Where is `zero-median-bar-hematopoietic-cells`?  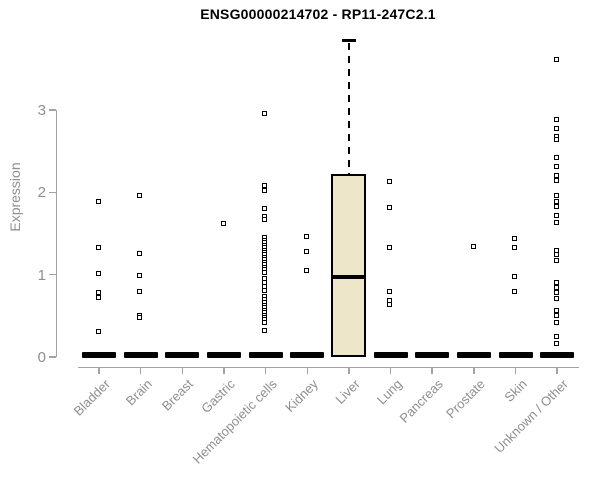 zero-median-bar-hematopoietic-cells is located at coordinates (265, 355).